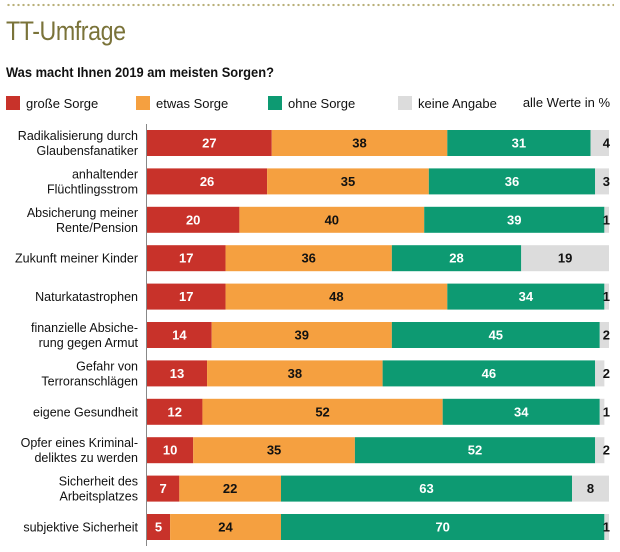 This screenshot has width=620, height=552. Describe the element at coordinates (566, 102) in the screenshot. I see `units-note: alle Werte in %` at that location.